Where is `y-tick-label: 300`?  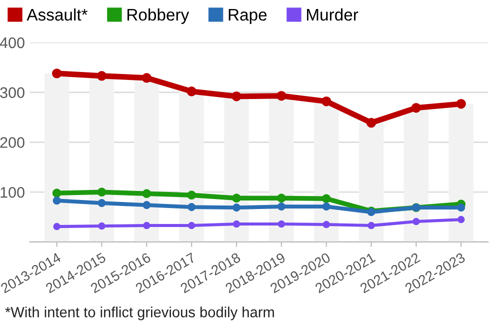 y-tick-label: 300 is located at coordinates (12, 92).